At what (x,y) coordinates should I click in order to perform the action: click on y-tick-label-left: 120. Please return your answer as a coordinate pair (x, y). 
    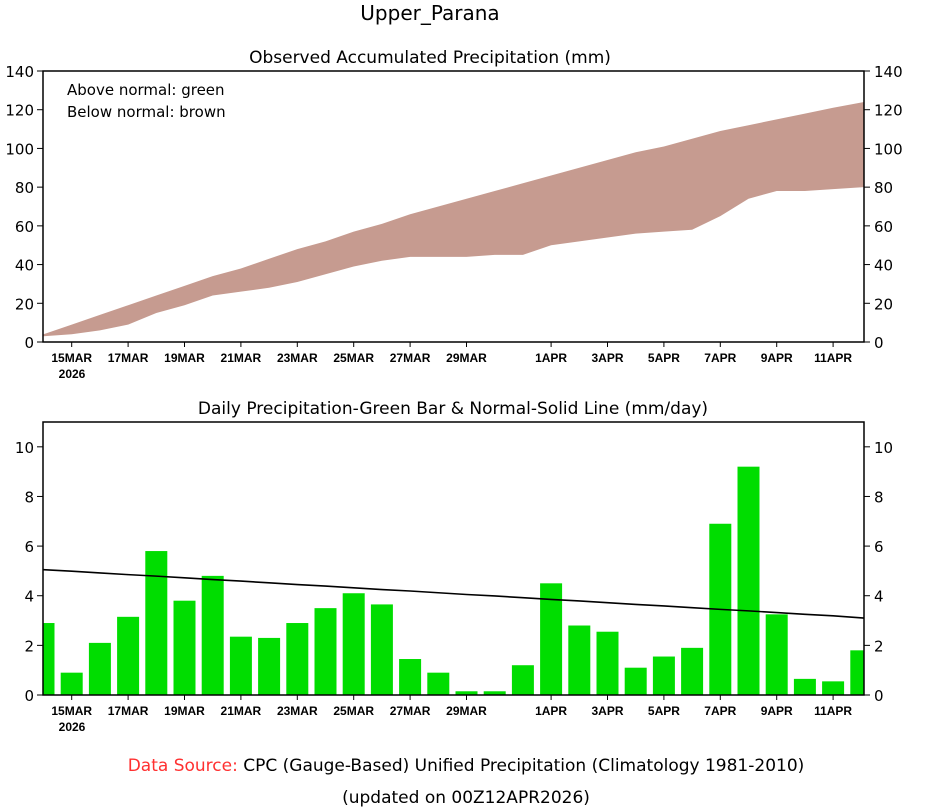
    Looking at the image, I should click on (19, 111).